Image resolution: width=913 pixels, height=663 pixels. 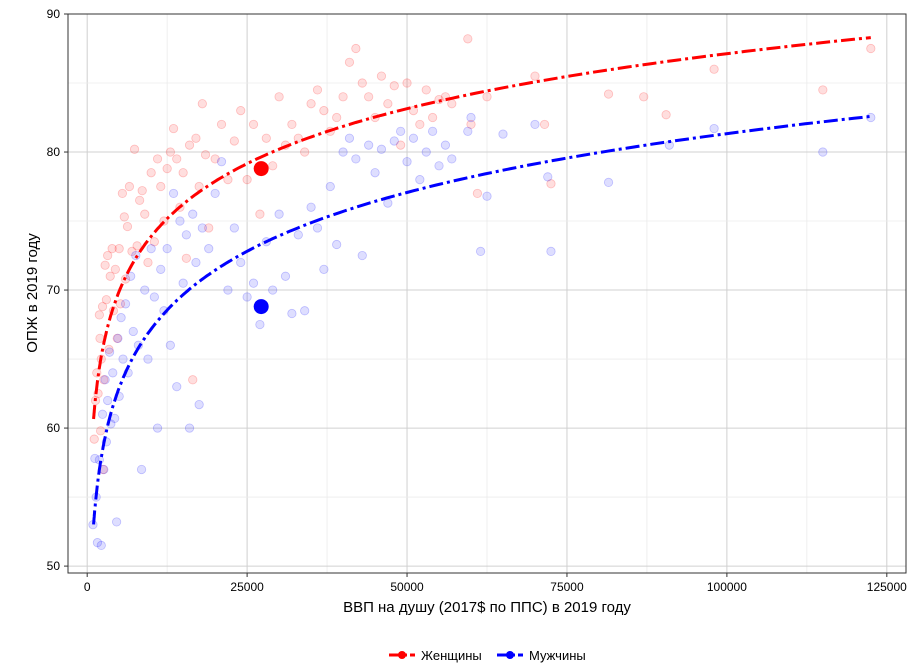 What do you see at coordinates (54, 566) in the screenshot?
I see `y-tick-label: 50` at bounding box center [54, 566].